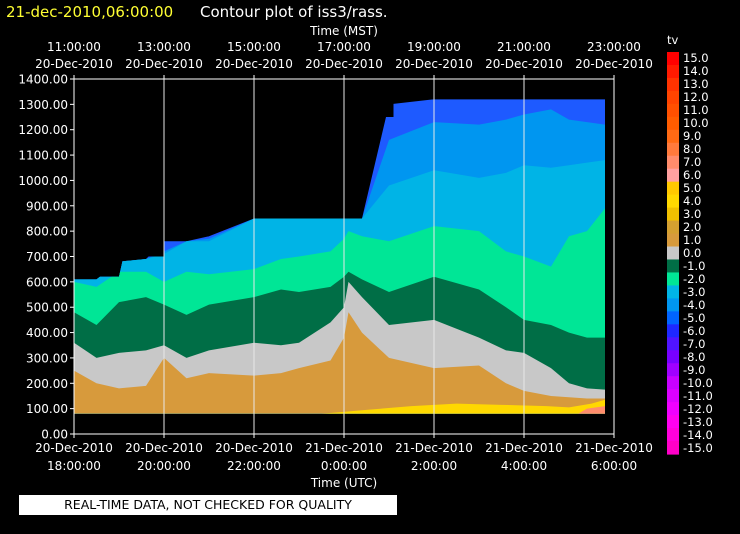  What do you see at coordinates (343, 31) in the screenshot?
I see `top-axis-label: Time (MST)` at bounding box center [343, 31].